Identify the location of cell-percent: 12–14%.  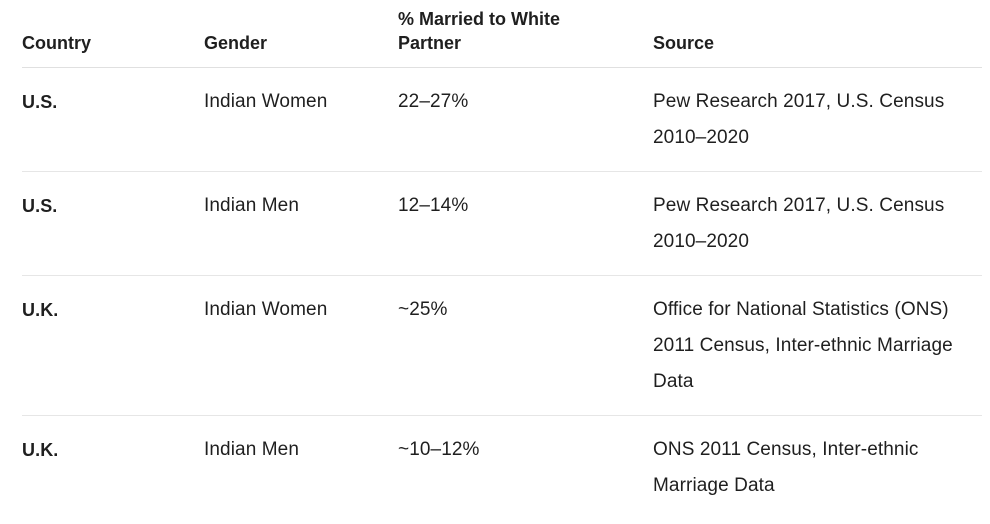
(433, 205).